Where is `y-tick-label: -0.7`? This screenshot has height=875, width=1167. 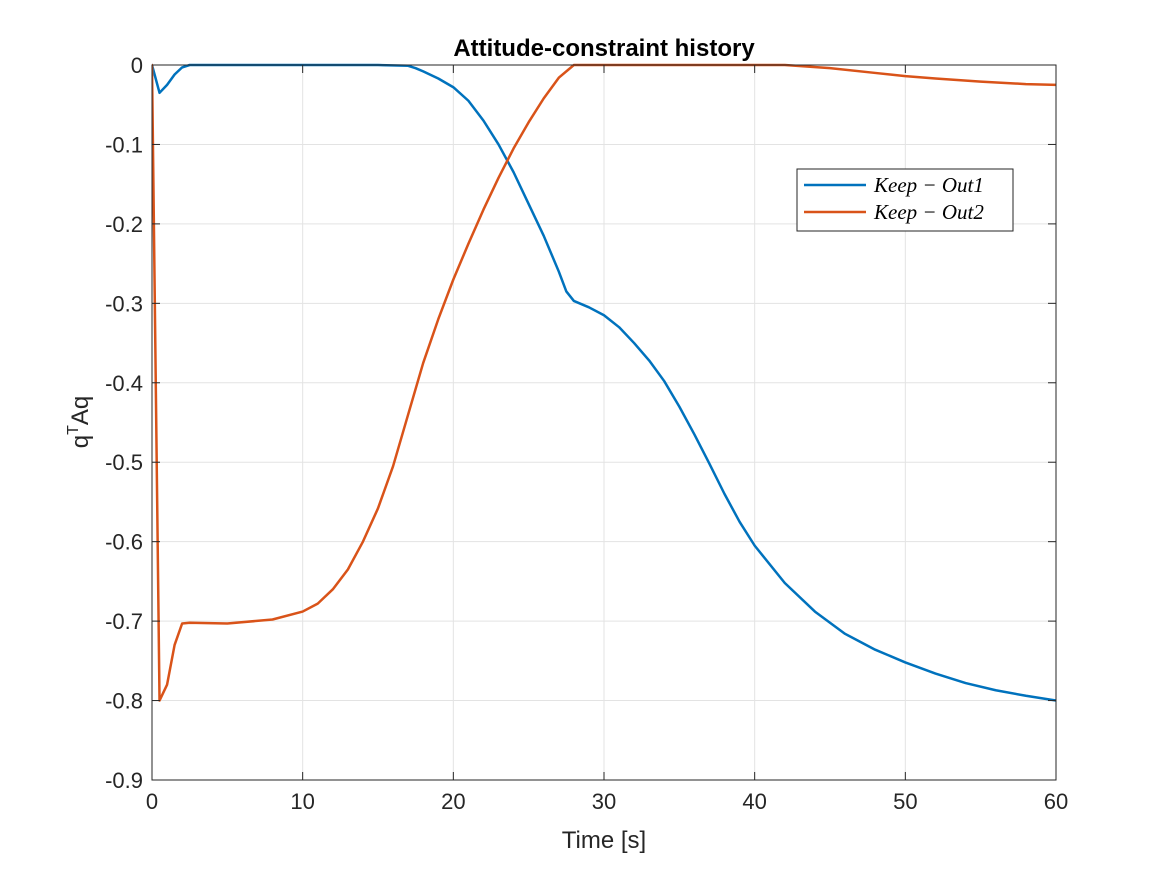 y-tick-label: -0.7 is located at coordinates (124, 621).